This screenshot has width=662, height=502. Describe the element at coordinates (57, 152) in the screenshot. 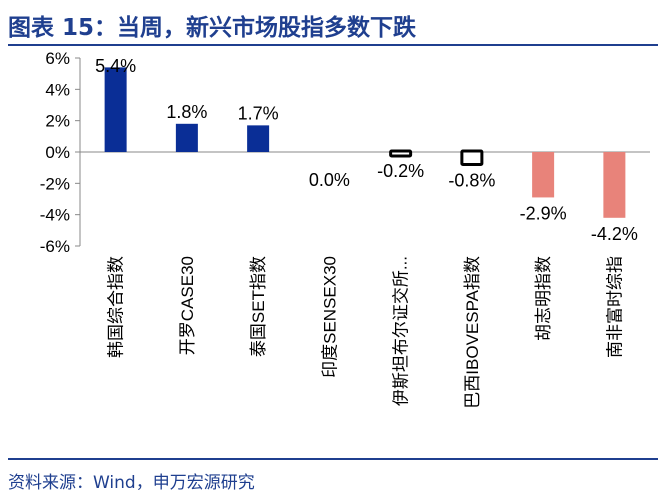

I see `y-tick-label: 0%` at that location.